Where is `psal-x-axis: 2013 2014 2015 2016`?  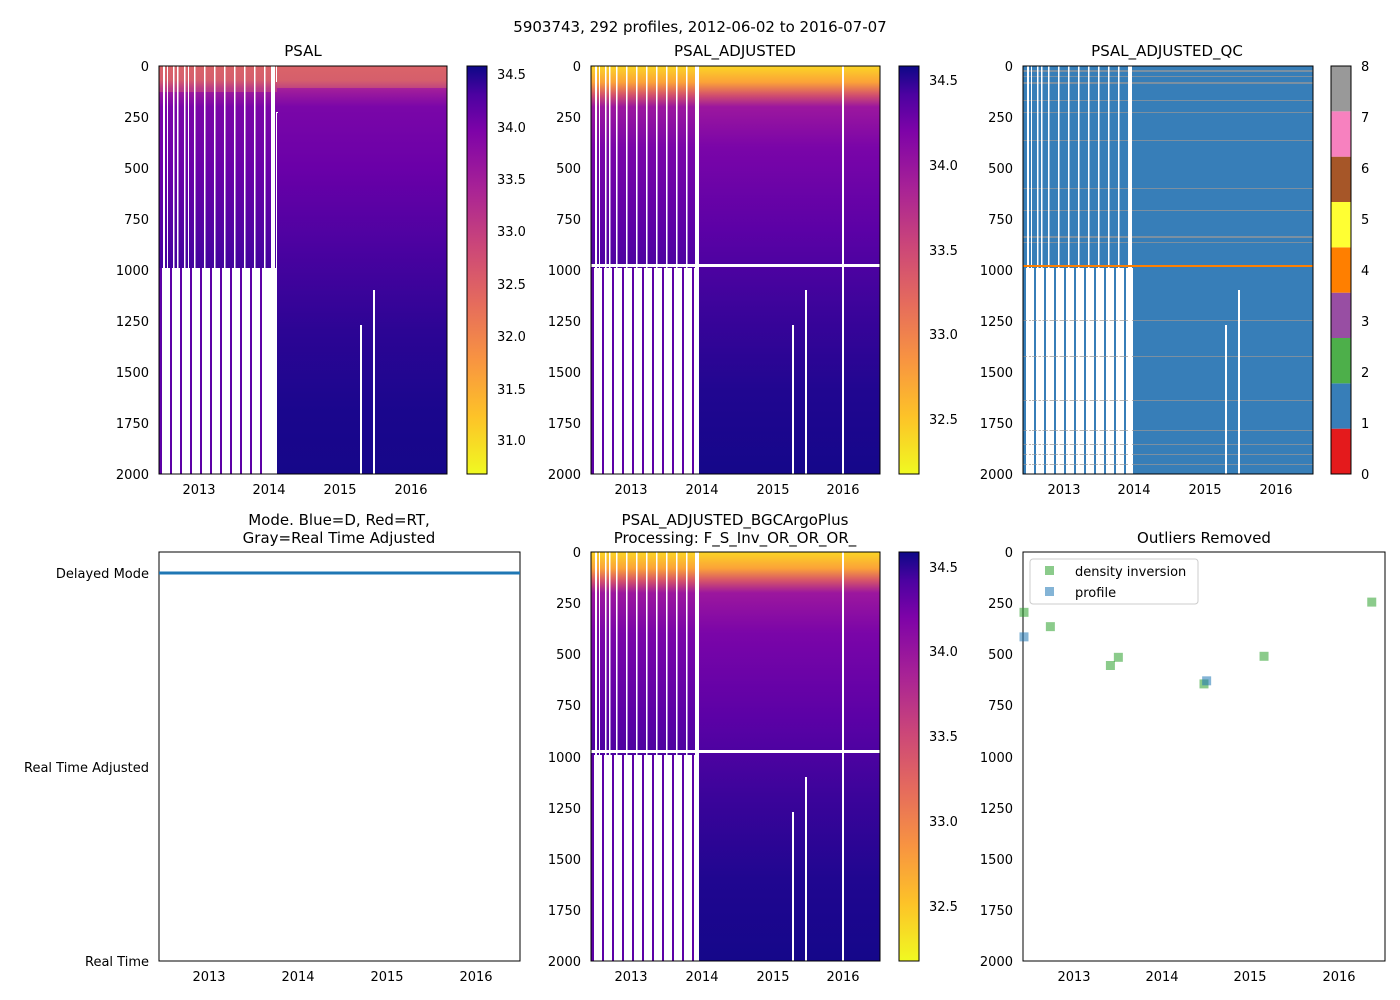
psal-x-axis: 2013 2014 2015 2016 is located at coordinates (304, 490).